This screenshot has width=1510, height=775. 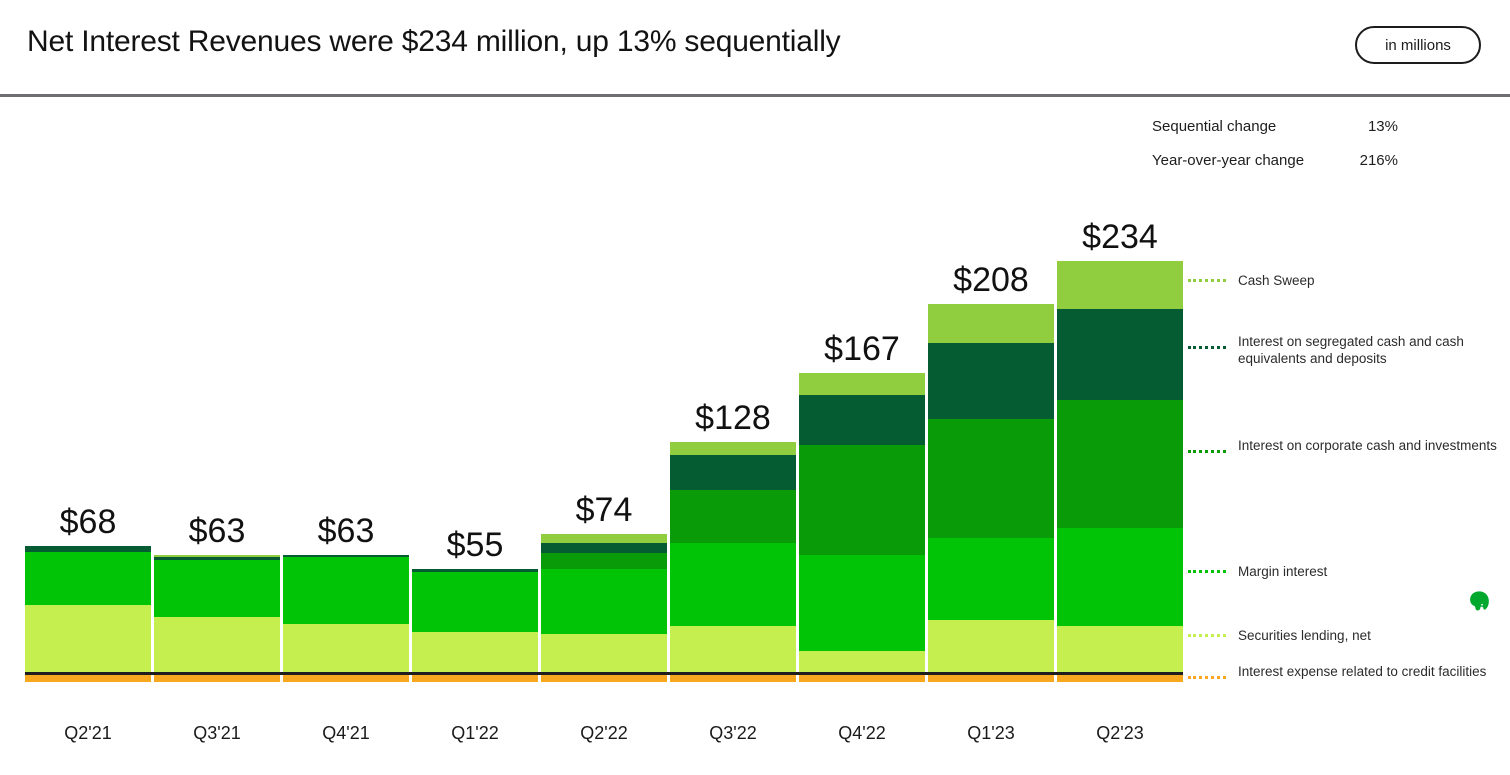 What do you see at coordinates (862, 733) in the screenshot?
I see `x-axis-label: Q4'22` at bounding box center [862, 733].